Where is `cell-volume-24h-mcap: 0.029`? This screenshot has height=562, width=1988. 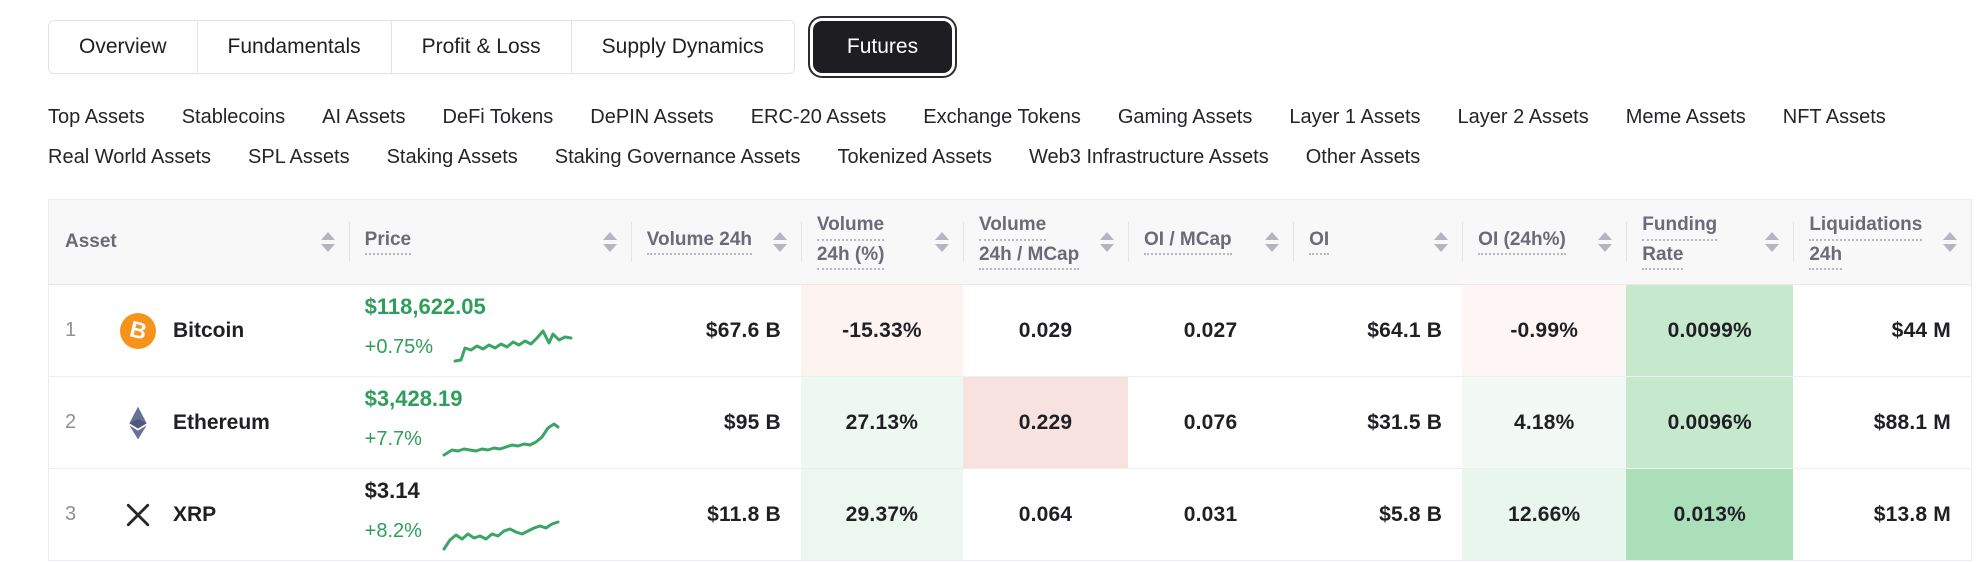
cell-volume-24h-mcap: 0.029 is located at coordinates (1045, 330).